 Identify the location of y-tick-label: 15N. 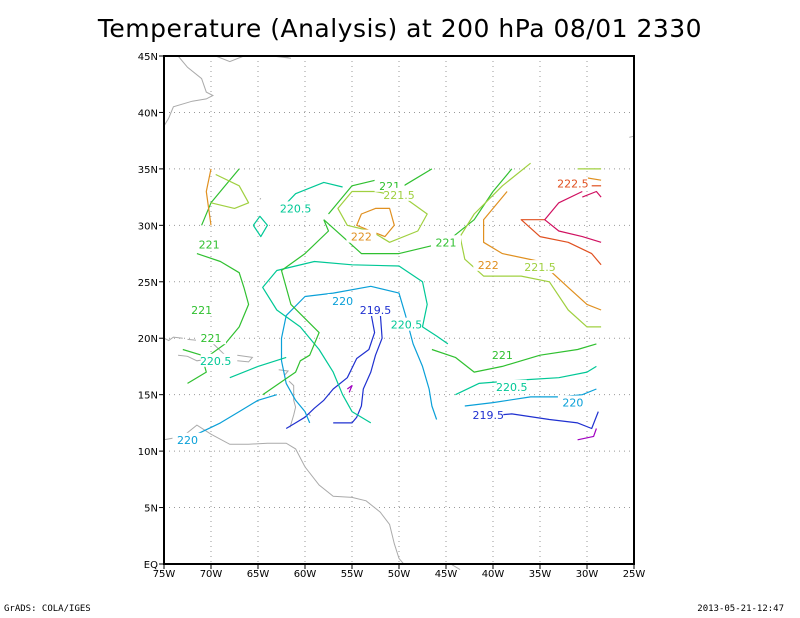
(148, 396).